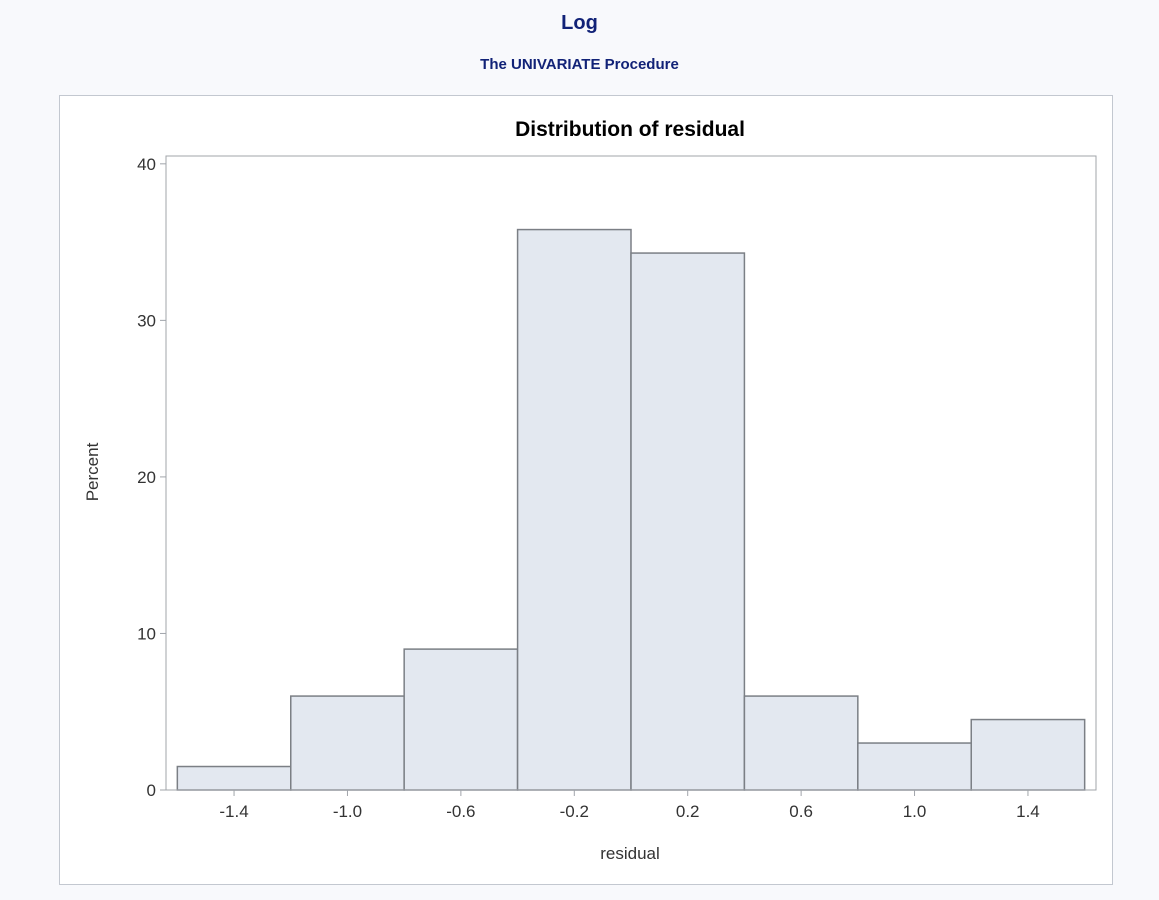  Describe the element at coordinates (146, 164) in the screenshot. I see `y-tick-label: 40` at that location.